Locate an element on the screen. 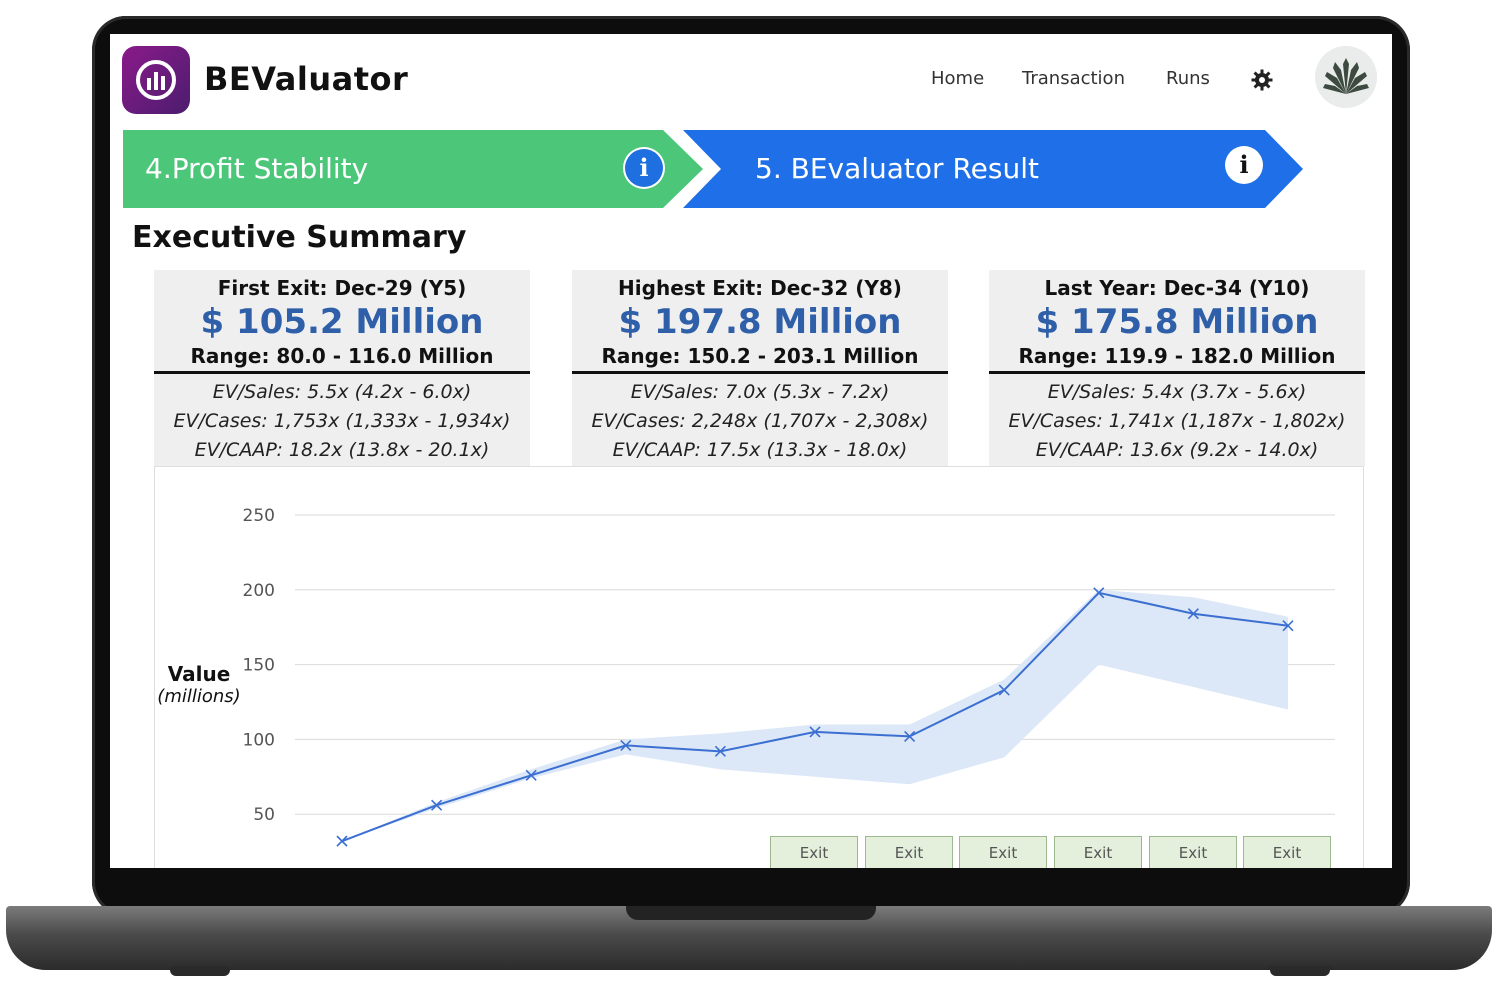 The width and height of the screenshot is (1500, 1000). agave-icon is located at coordinates (1346, 76).